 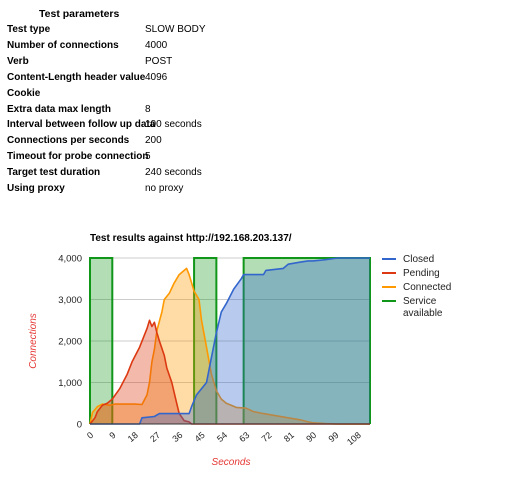 What do you see at coordinates (157, 159) in the screenshot?
I see `param-row: Timeout for probe connection 5` at bounding box center [157, 159].